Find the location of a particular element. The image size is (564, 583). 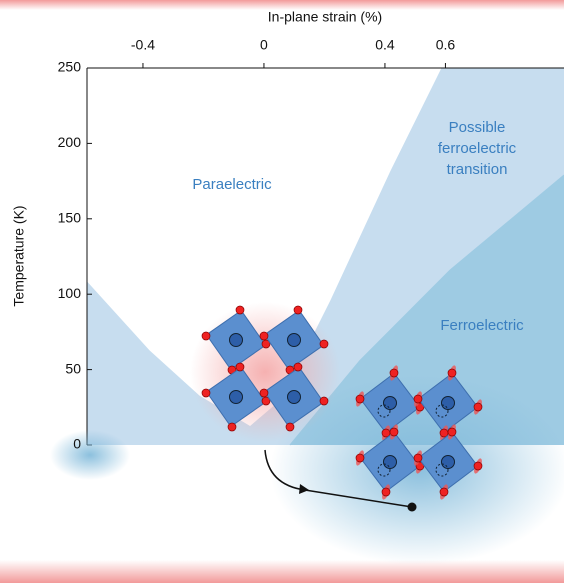

dot is located at coordinates (412, 507).